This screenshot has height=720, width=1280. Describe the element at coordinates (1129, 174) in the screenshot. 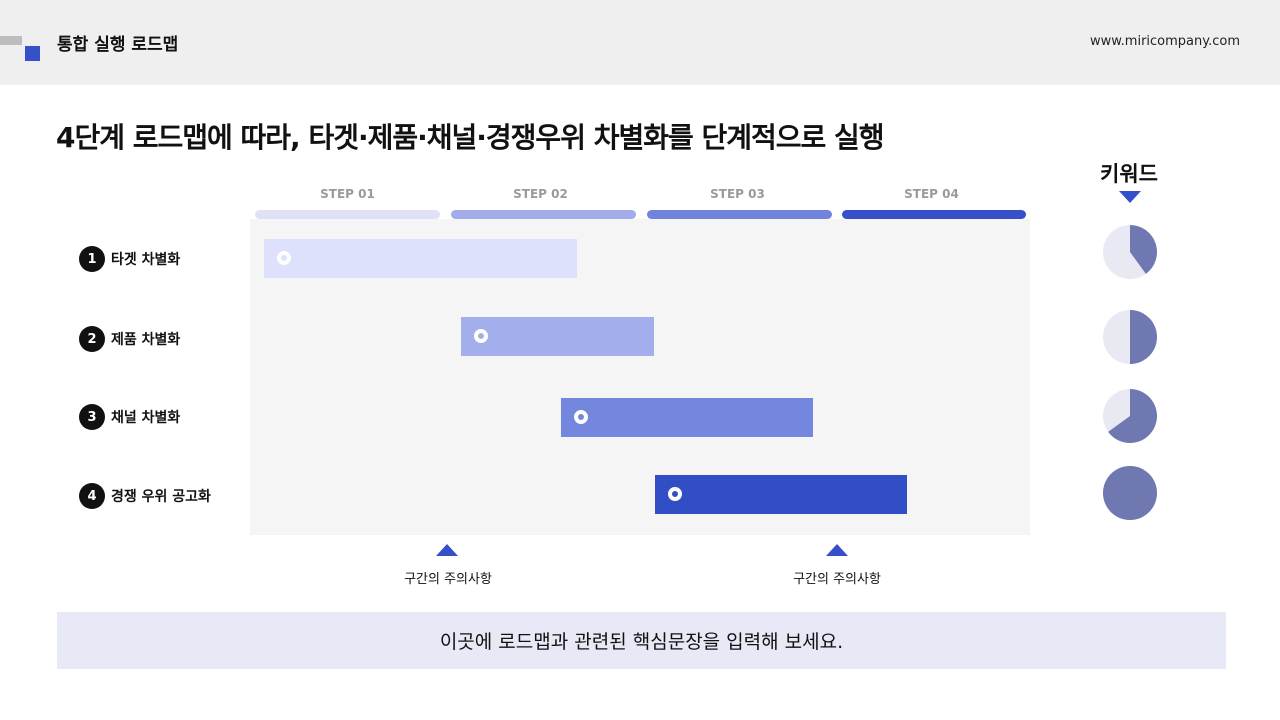

I see `keyword-title: 키워드` at that location.